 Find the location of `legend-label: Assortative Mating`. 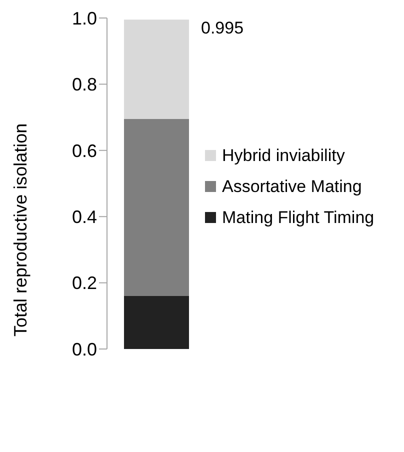

legend-label: Assortative Mating is located at coordinates (292, 186).